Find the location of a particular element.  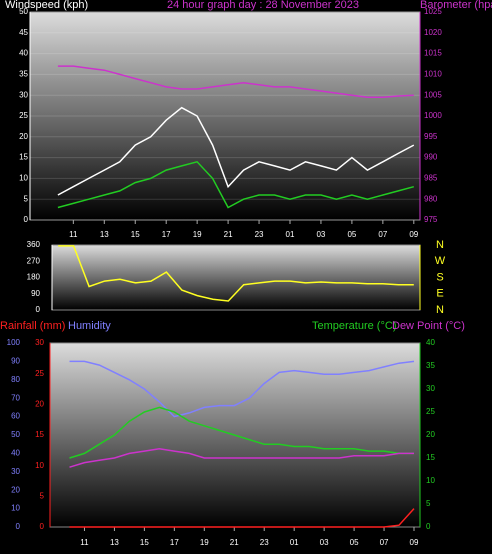

y2-tick-label: 1025 is located at coordinates (433, 11).